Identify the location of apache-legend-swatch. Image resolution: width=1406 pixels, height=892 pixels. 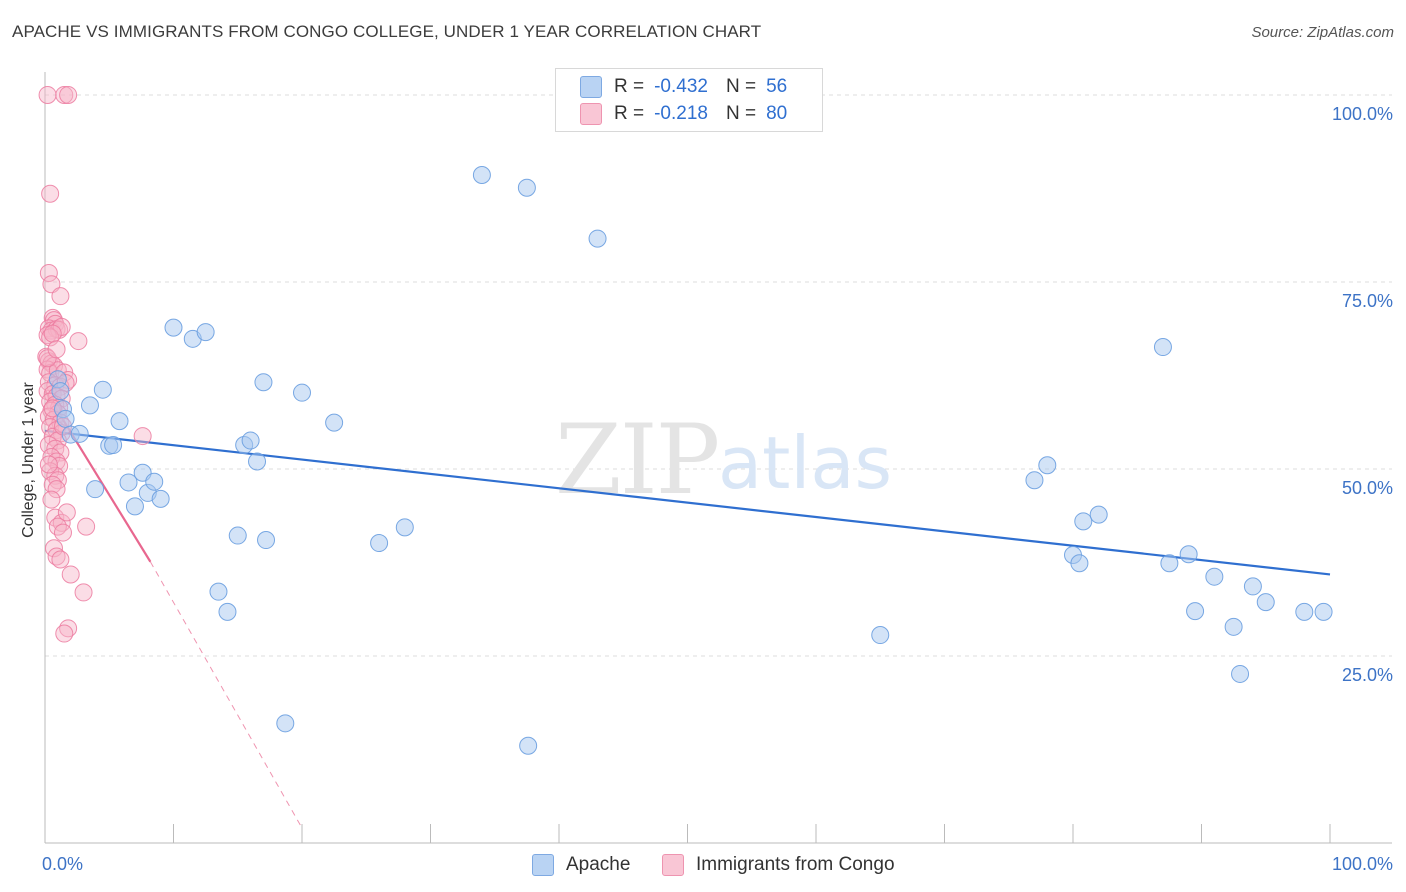
(543, 865).